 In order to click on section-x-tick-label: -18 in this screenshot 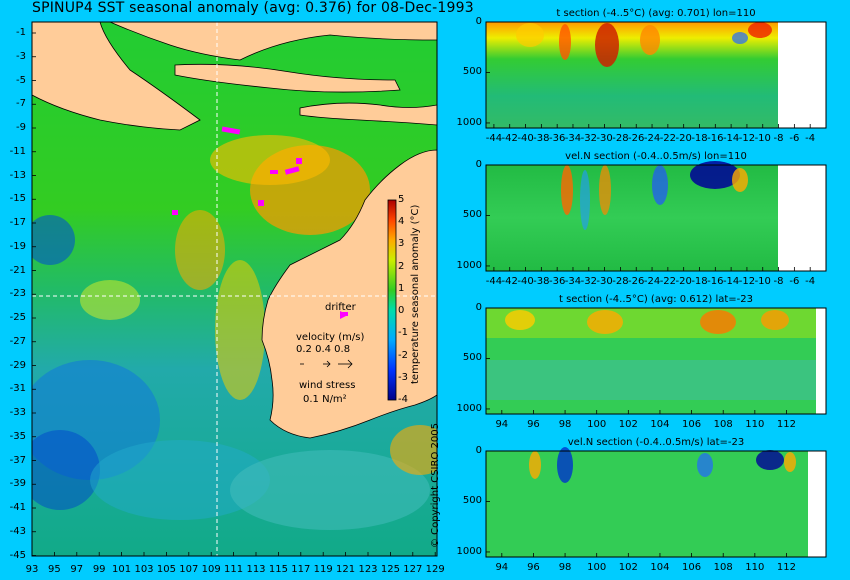, I will do `click(699, 138)`.